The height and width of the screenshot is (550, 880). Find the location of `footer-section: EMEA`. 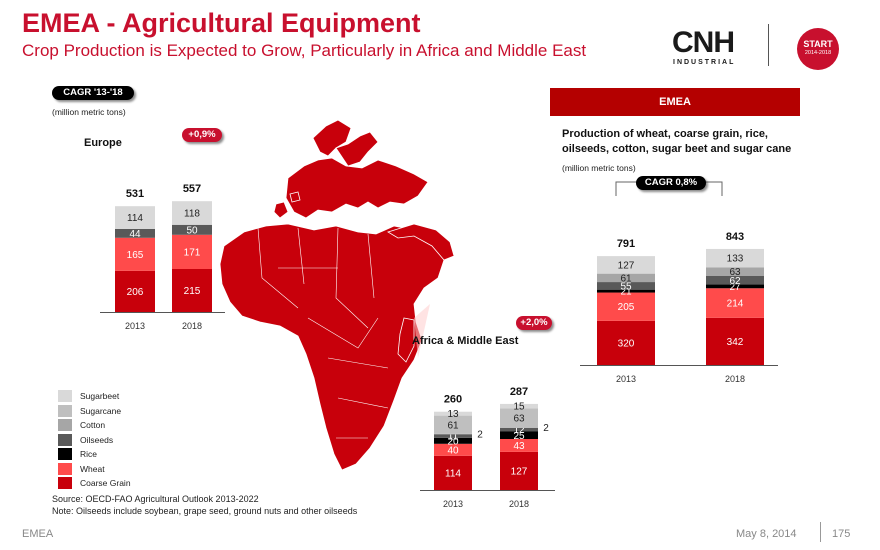

footer-section: EMEA is located at coordinates (38, 534).